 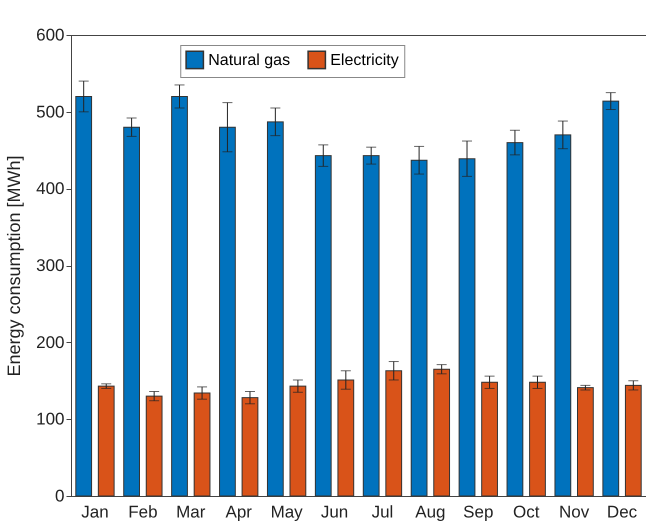 What do you see at coordinates (287, 511) in the screenshot?
I see `x-tick-label: May` at bounding box center [287, 511].